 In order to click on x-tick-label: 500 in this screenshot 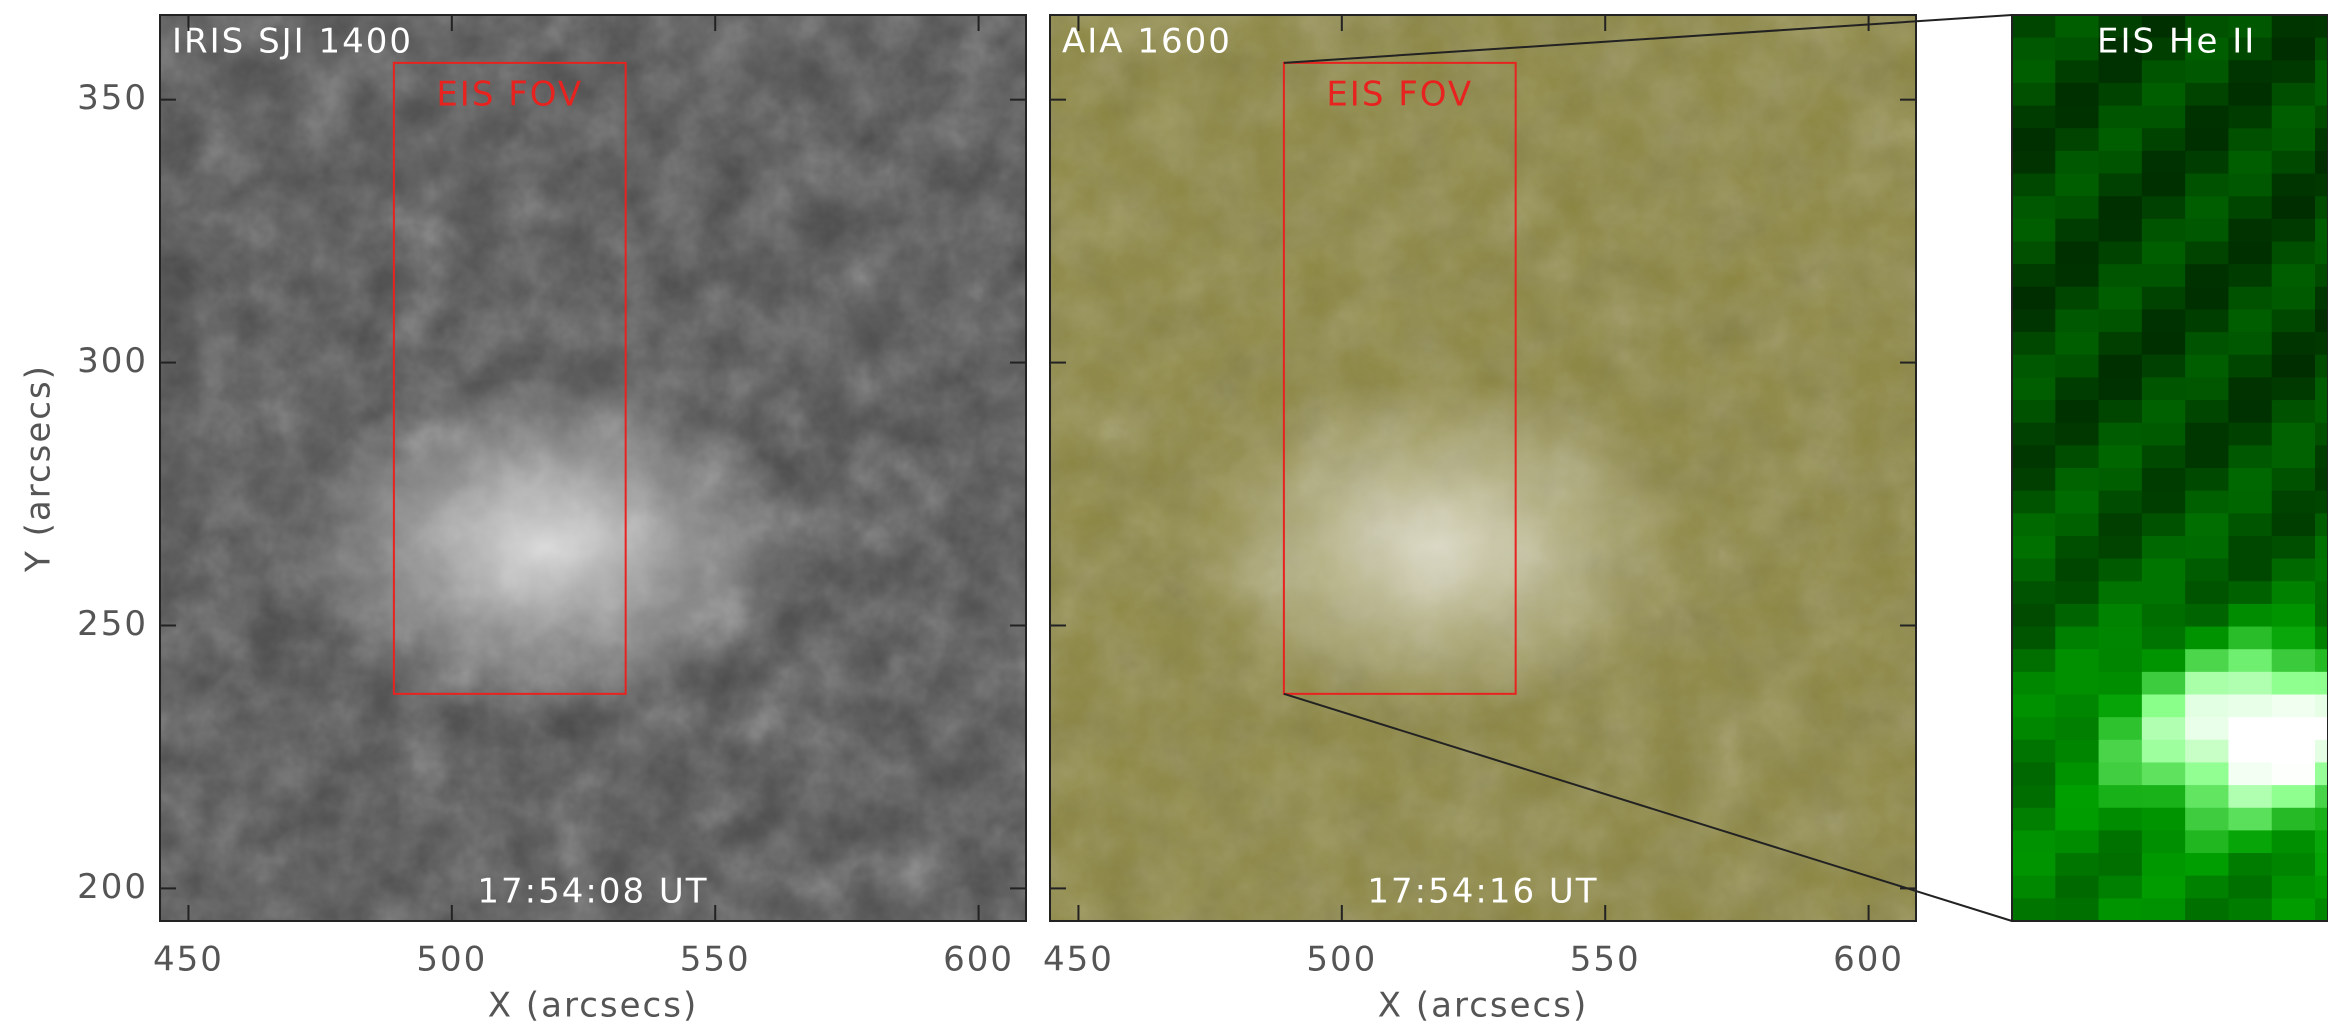, I will do `click(451, 960)`.